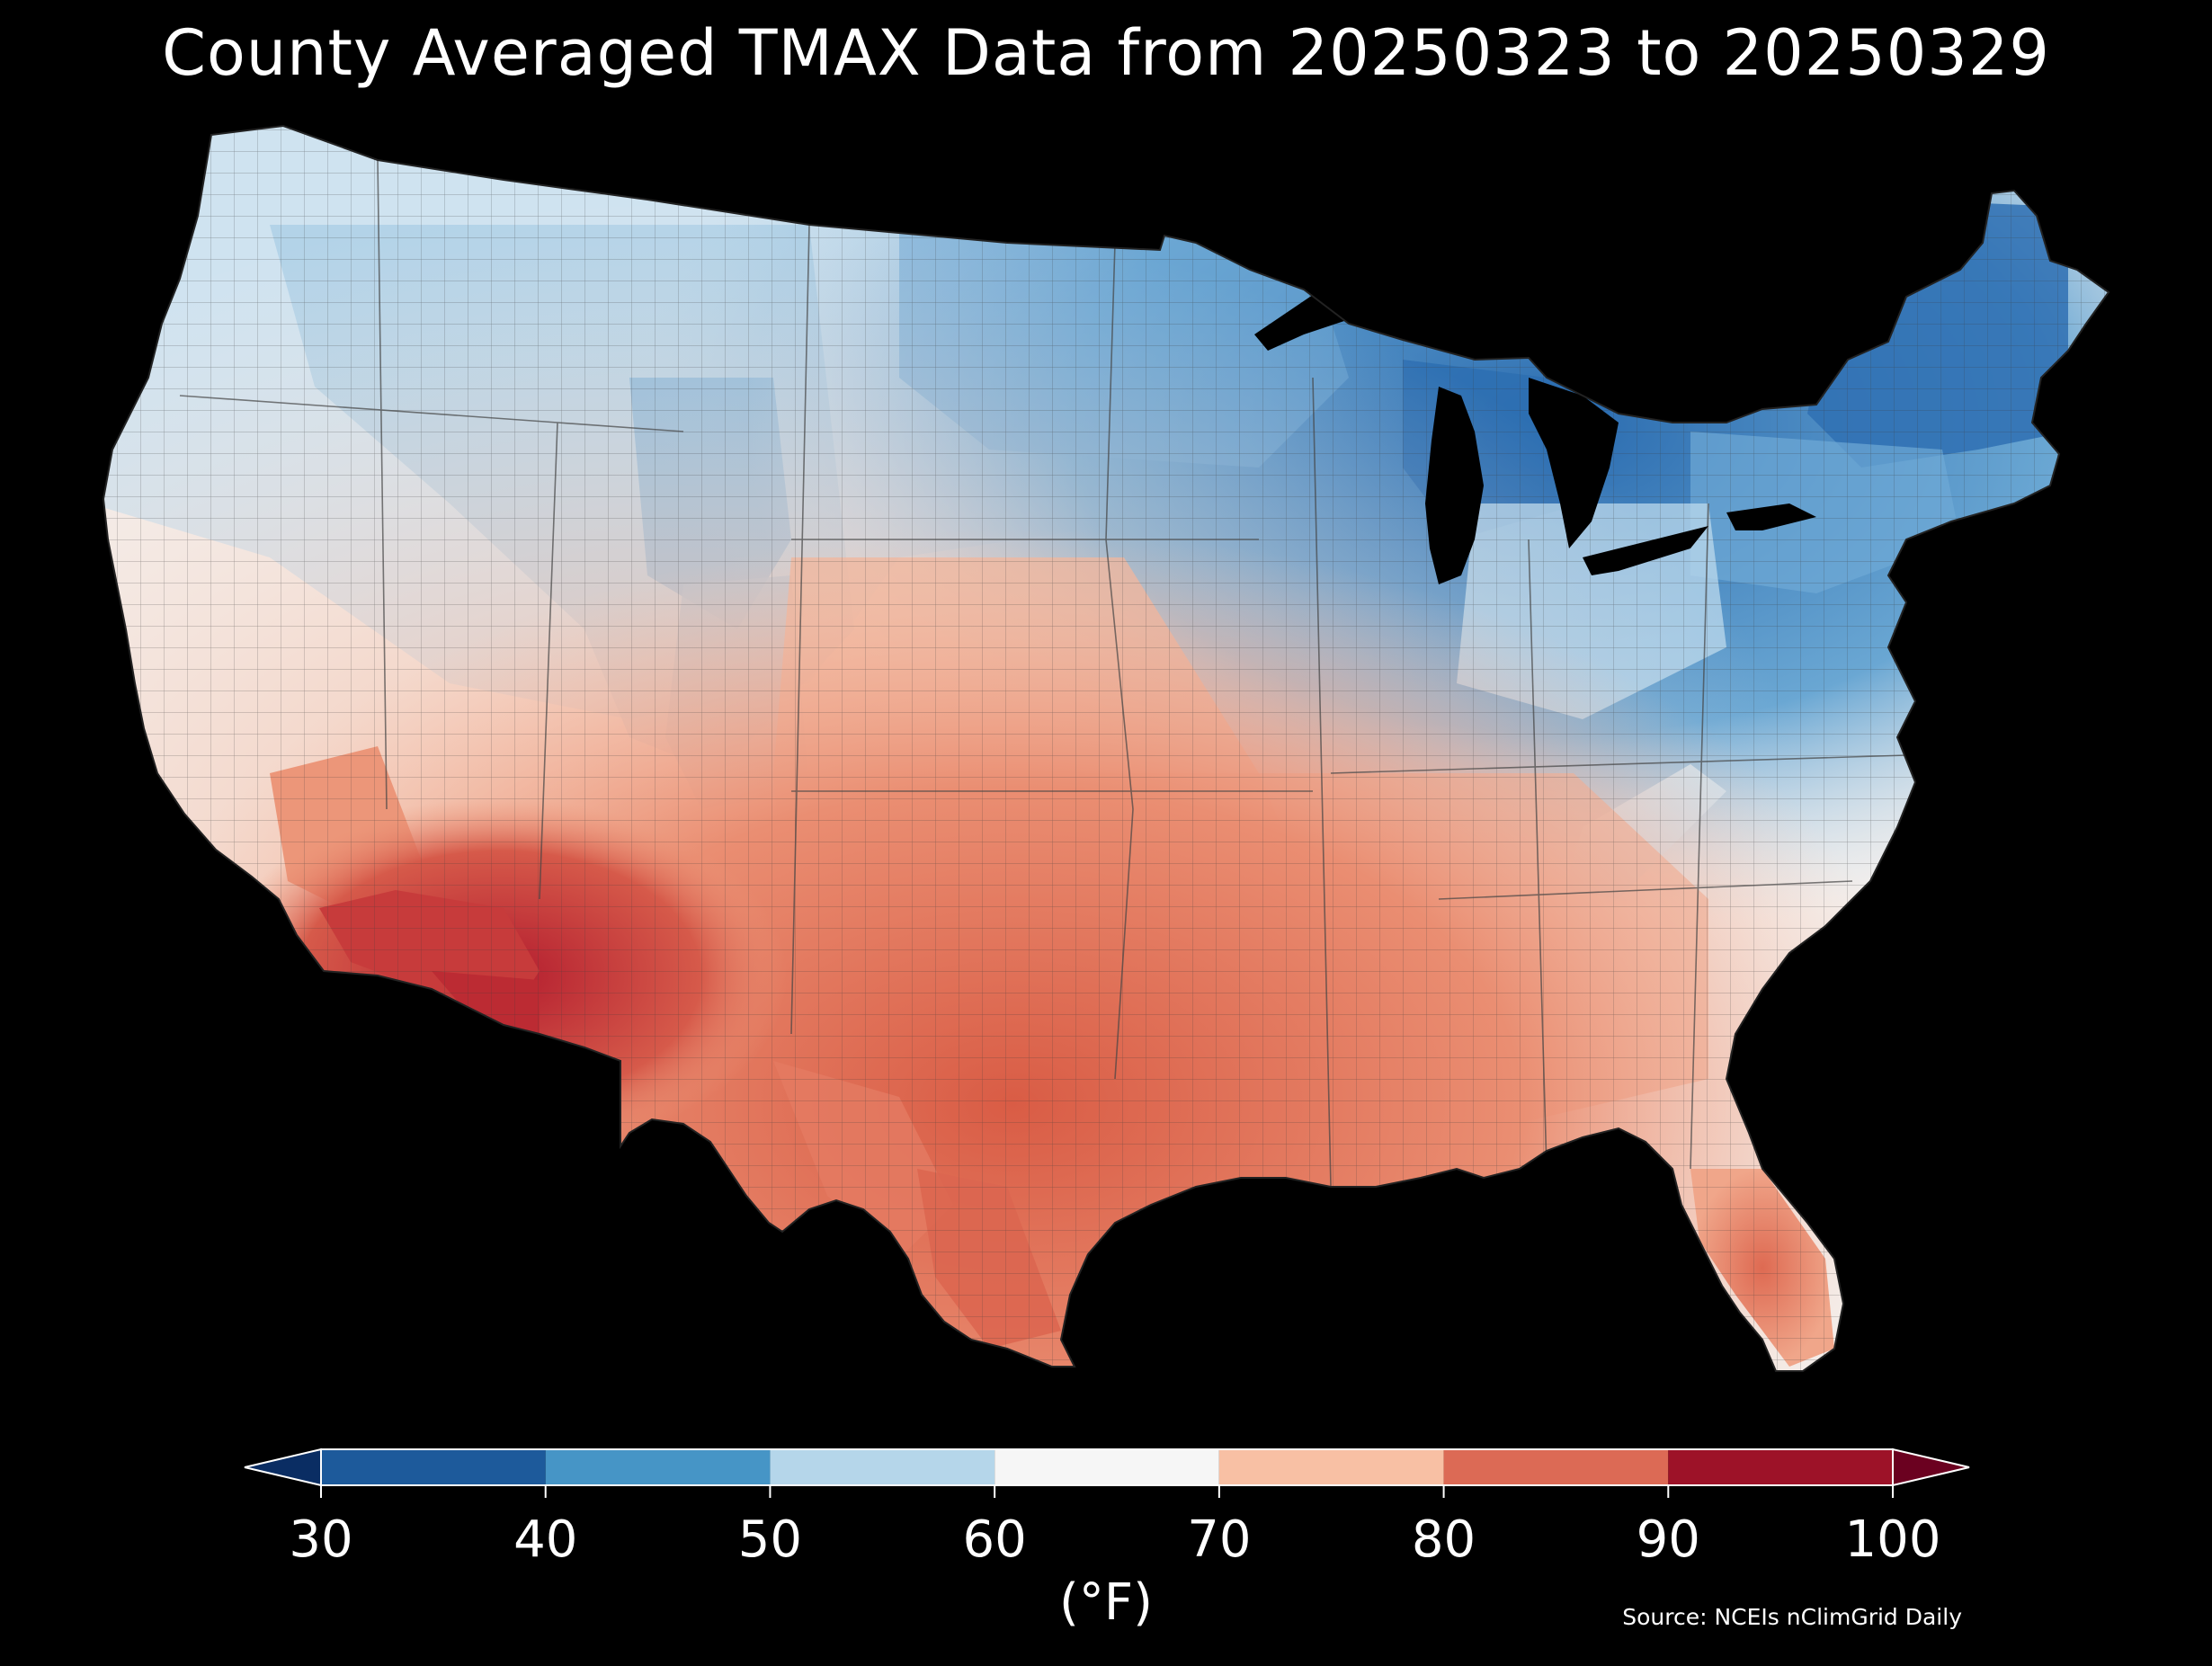 Image resolution: width=2212 pixels, height=1666 pixels. I want to click on colorbar-frame, so click(1107, 1467).